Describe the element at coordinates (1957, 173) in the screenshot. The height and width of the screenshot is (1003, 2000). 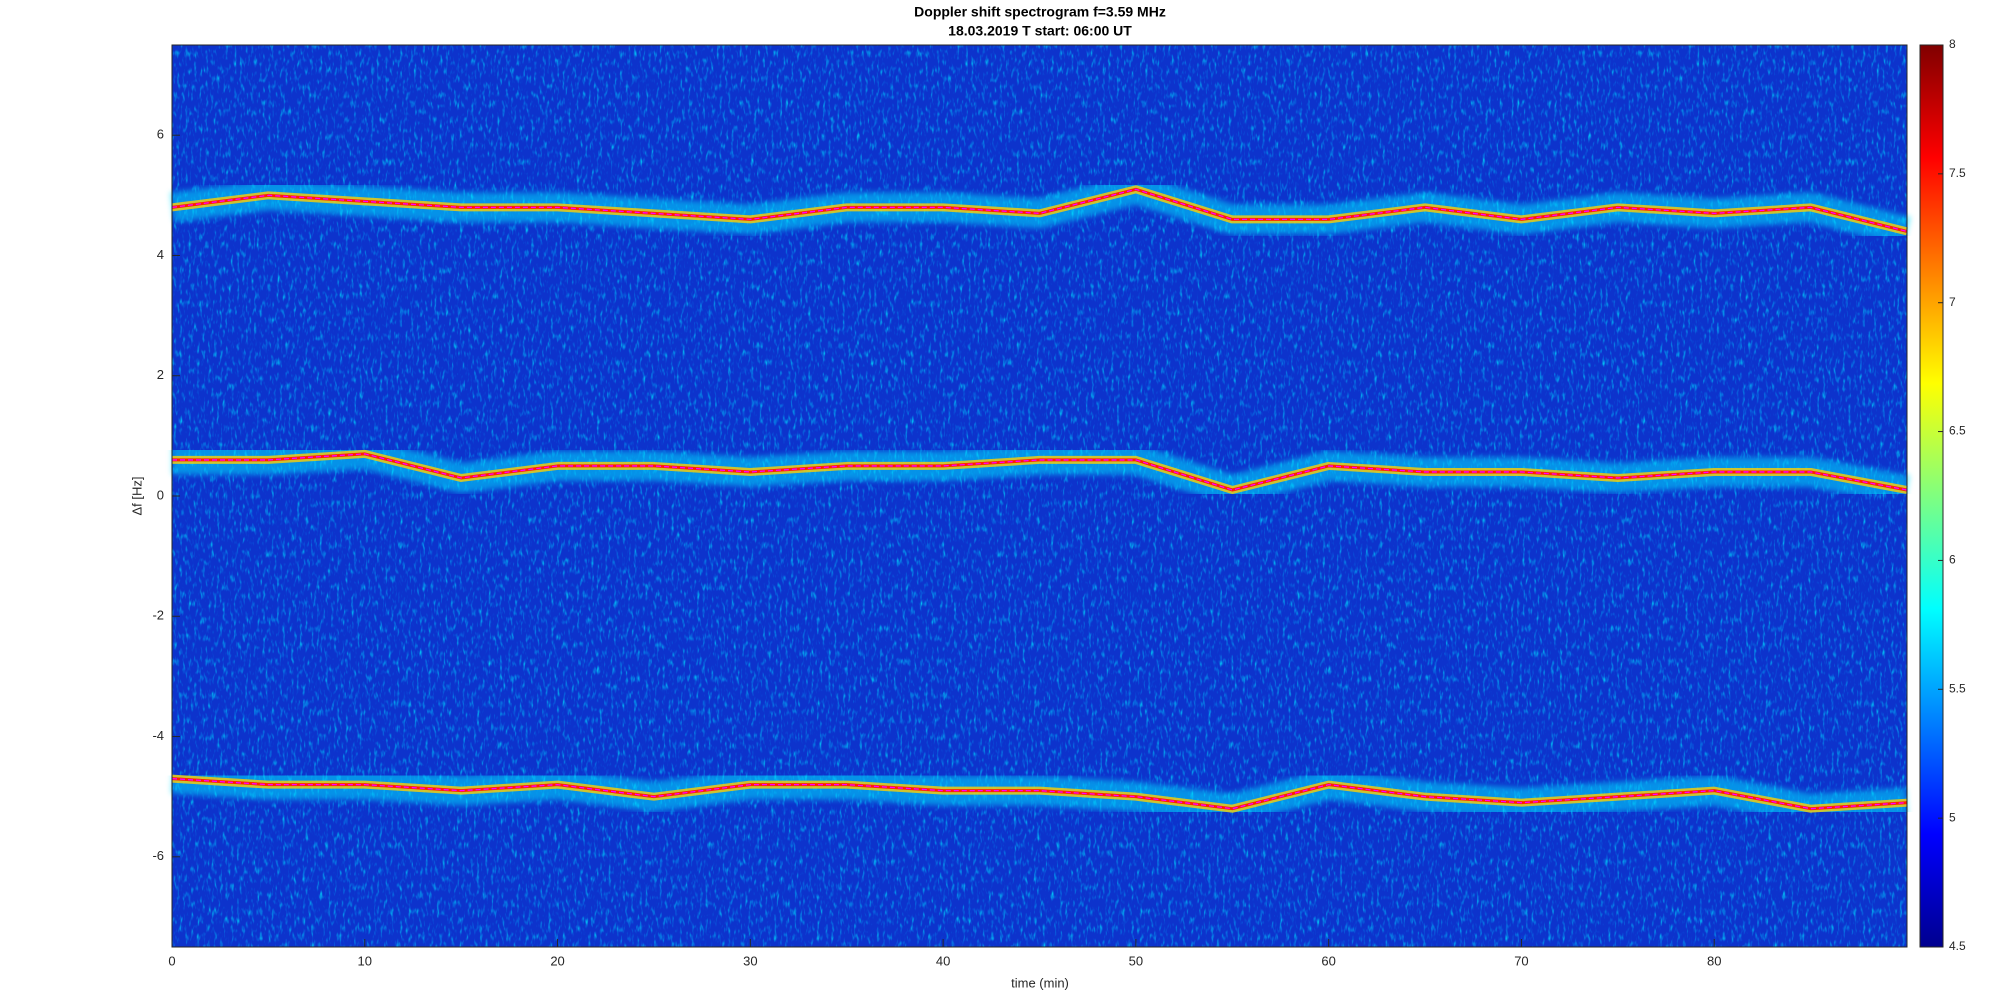
I see `colorbar-tick-label: 7.5` at that location.